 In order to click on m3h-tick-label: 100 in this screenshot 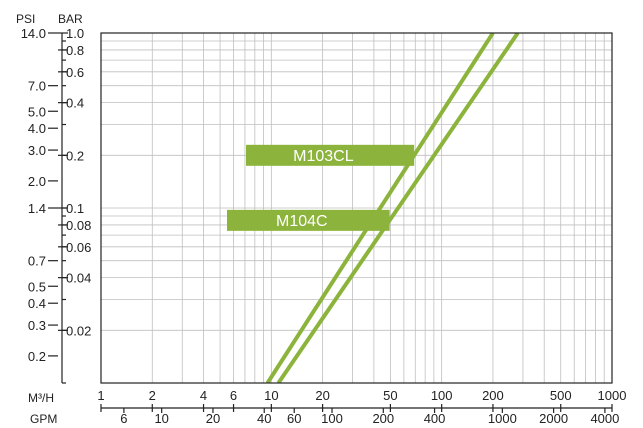, I will do `click(442, 395)`.